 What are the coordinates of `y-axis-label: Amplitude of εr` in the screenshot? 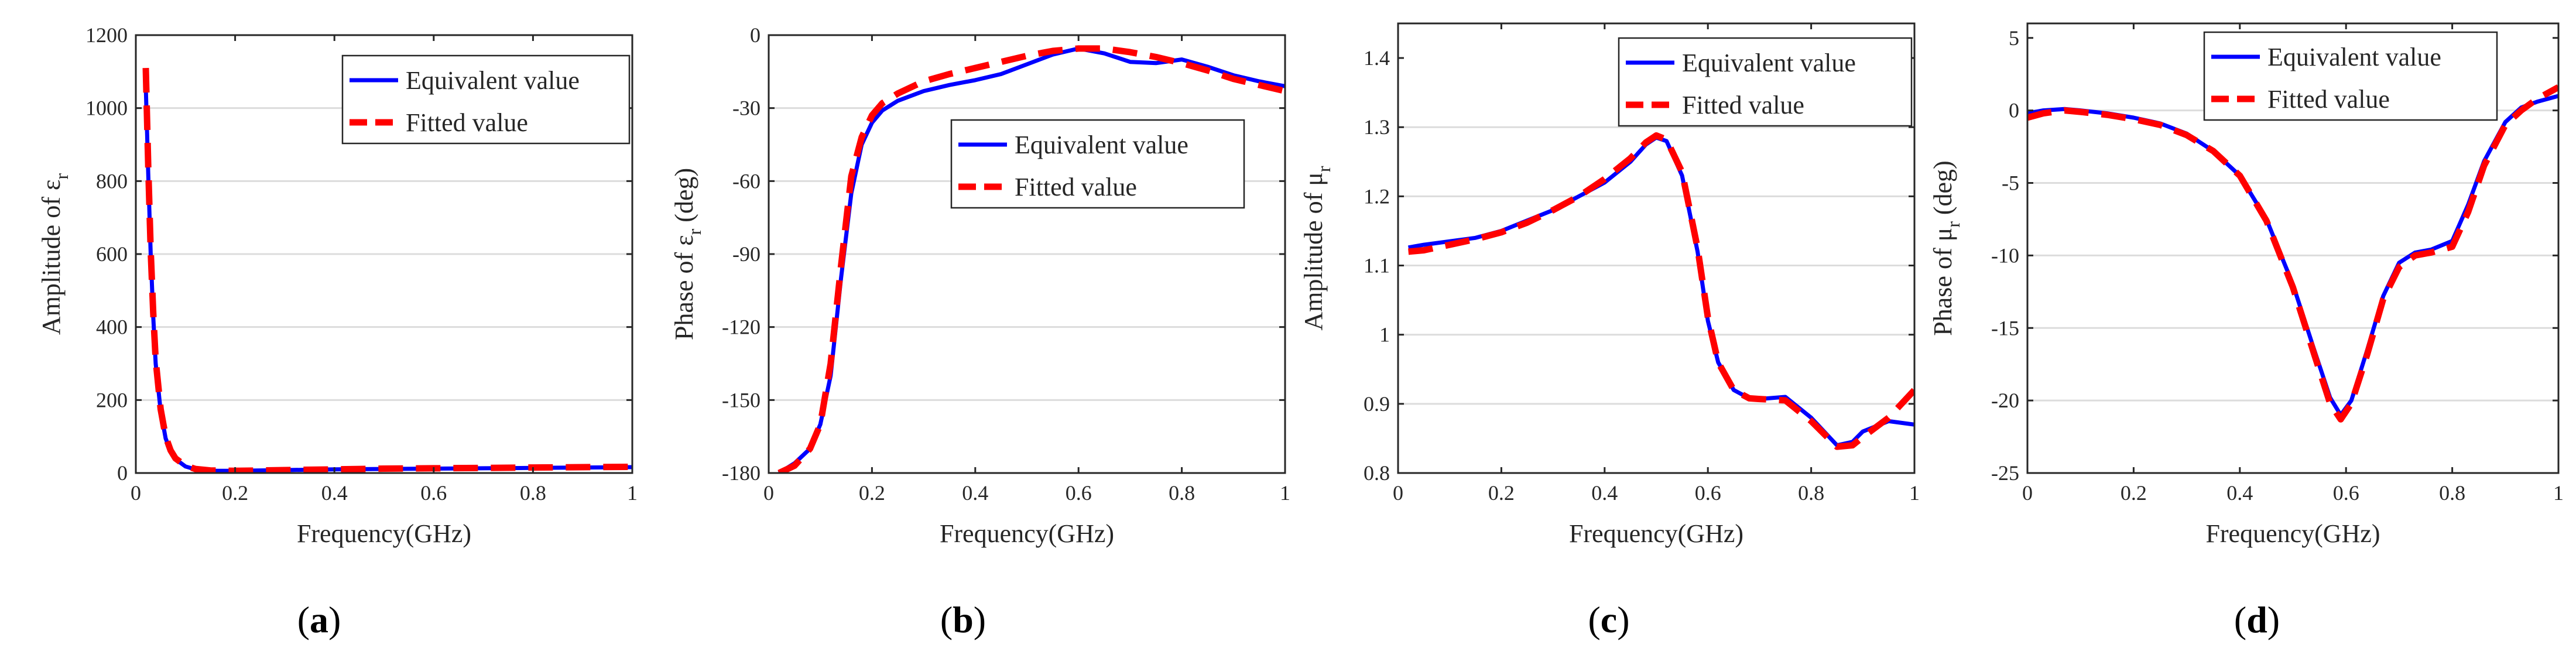 It's located at (54, 254).